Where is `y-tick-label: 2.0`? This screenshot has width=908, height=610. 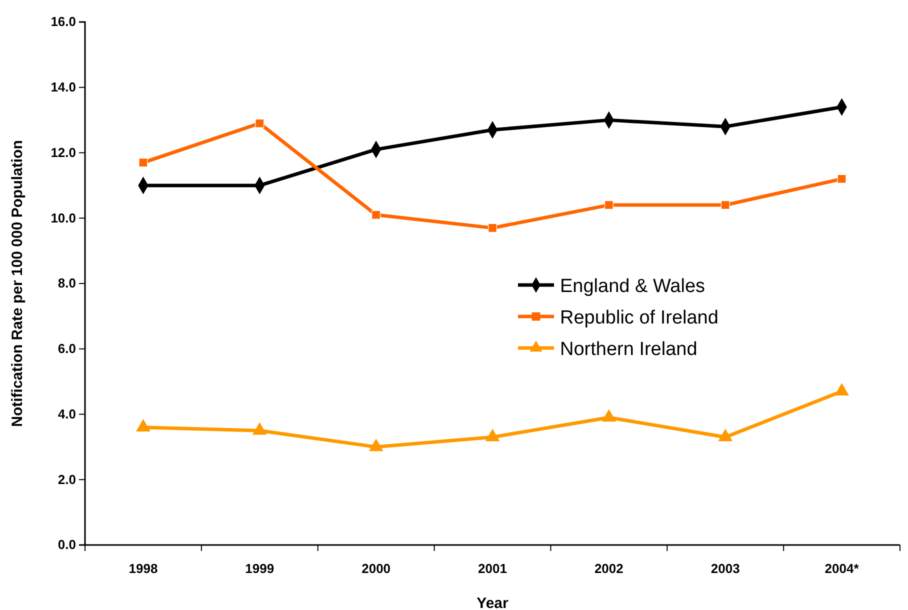 y-tick-label: 2.0 is located at coordinates (67, 479).